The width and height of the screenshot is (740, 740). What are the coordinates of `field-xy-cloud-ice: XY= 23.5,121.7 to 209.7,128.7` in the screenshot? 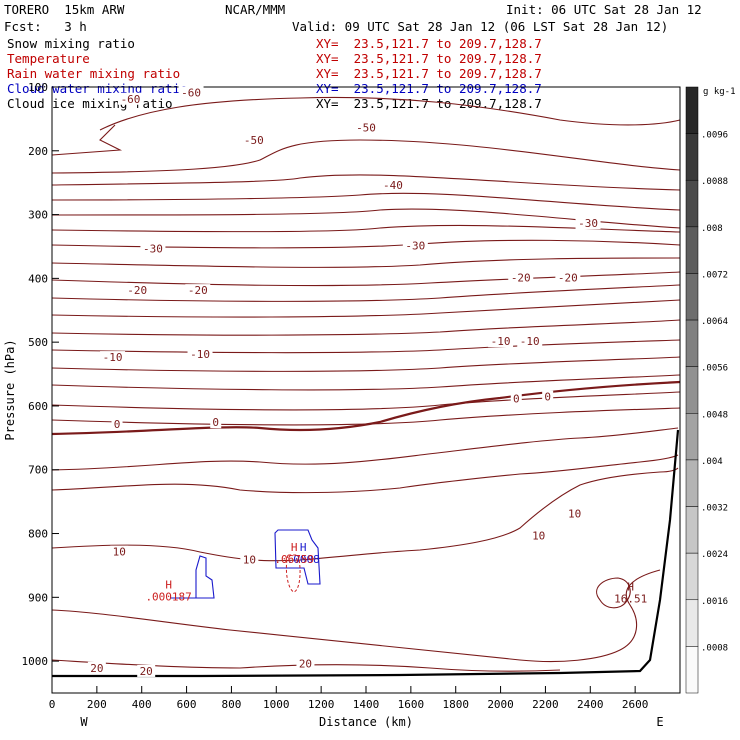 It's located at (429, 88).